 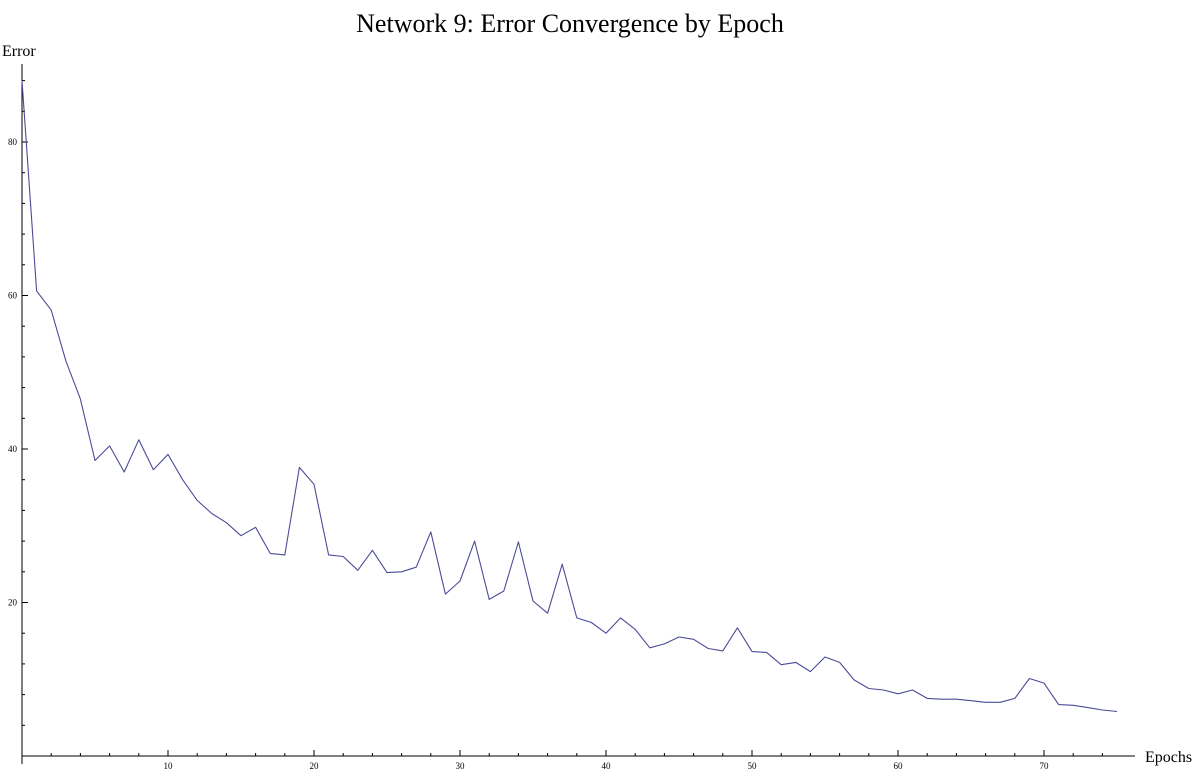 What do you see at coordinates (607, 766) in the screenshot?
I see `x-tick-label: 40` at bounding box center [607, 766].